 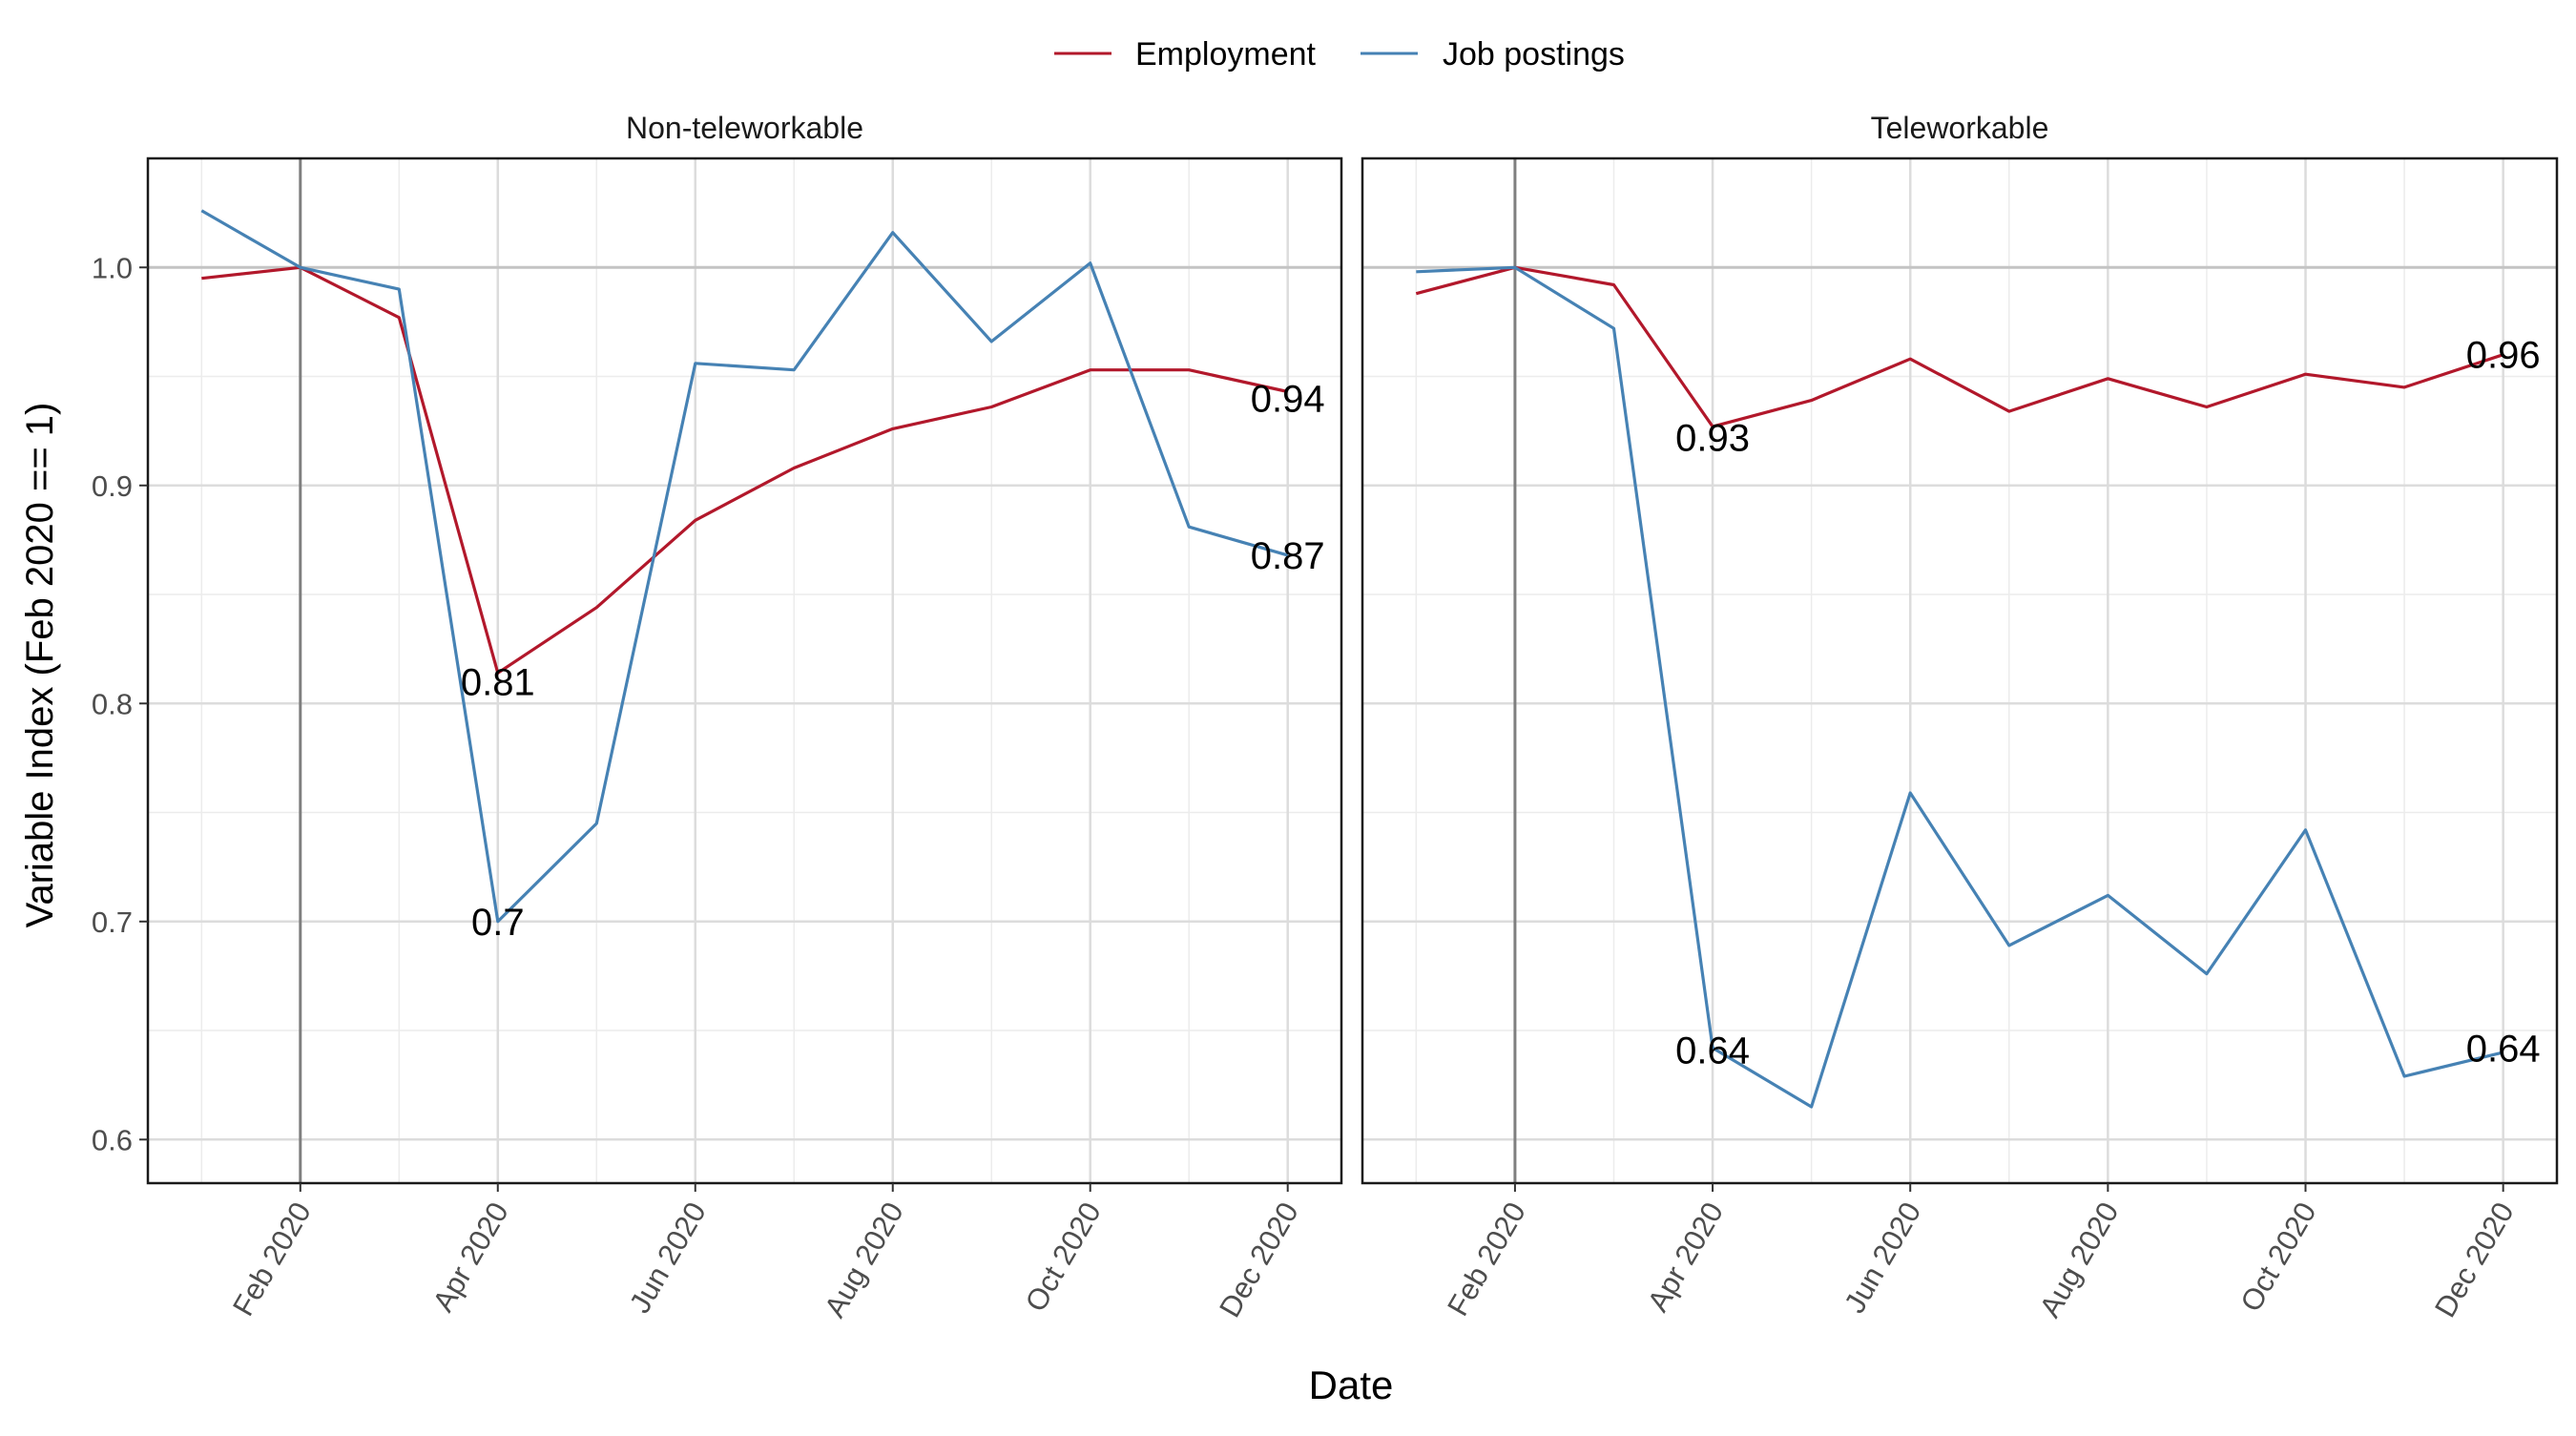 I want to click on y-tick-label: 0.7, so click(x=112, y=922).